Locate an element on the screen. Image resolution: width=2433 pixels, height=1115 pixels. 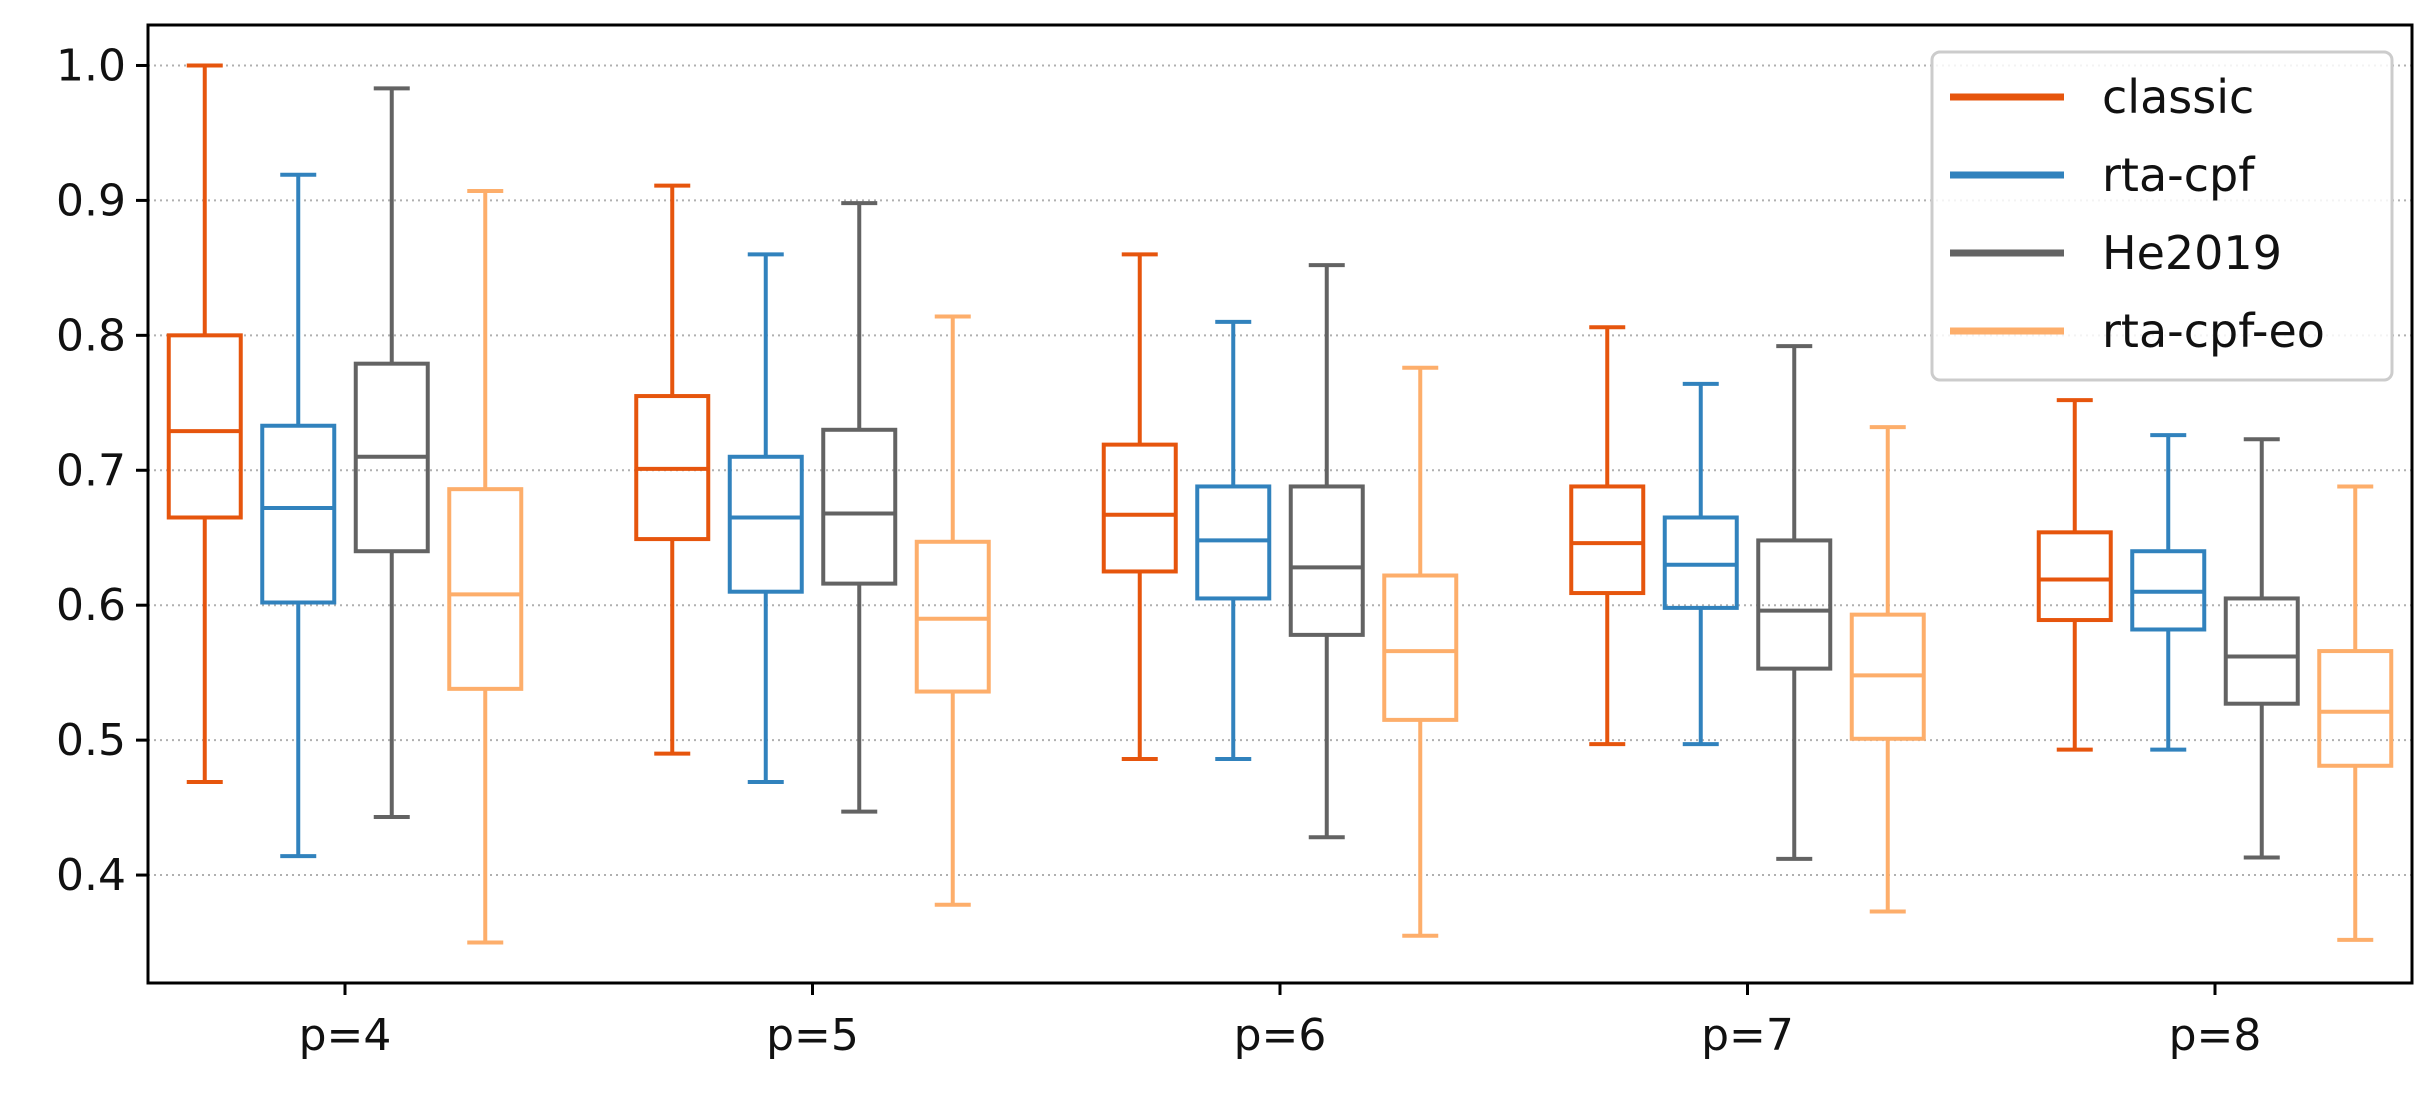
box-classic-p=8 is located at coordinates (2074, 575).